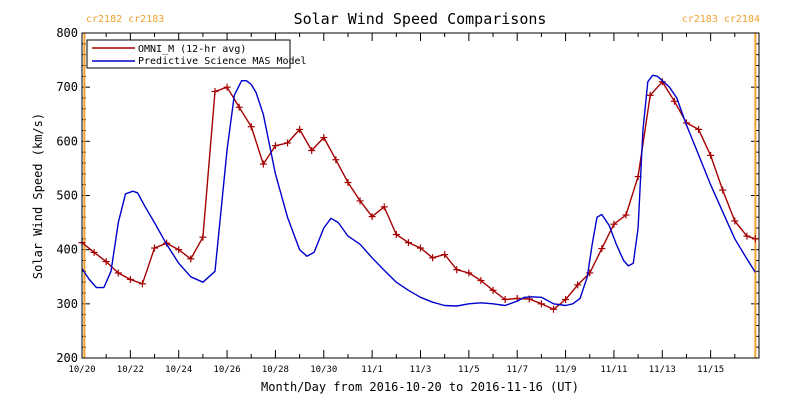 The width and height of the screenshot is (800, 400). I want to click on x-tick-label: 10/22, so click(130, 370).